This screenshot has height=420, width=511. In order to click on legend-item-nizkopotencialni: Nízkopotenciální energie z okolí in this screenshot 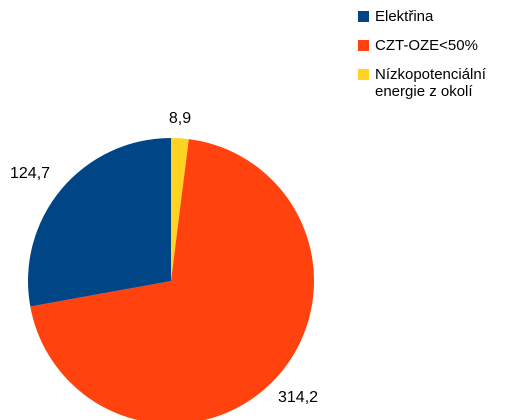, I will do `click(422, 83)`.